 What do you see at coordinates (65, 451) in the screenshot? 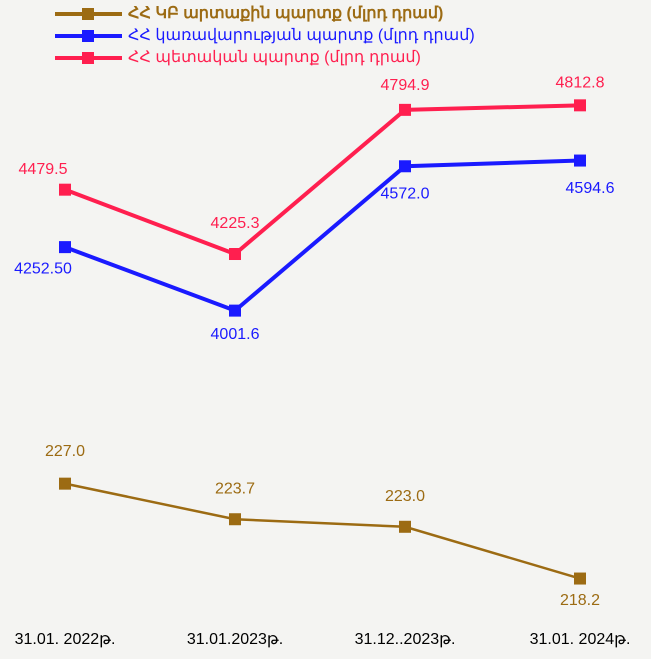
I see `data-label: 227.0` at bounding box center [65, 451].